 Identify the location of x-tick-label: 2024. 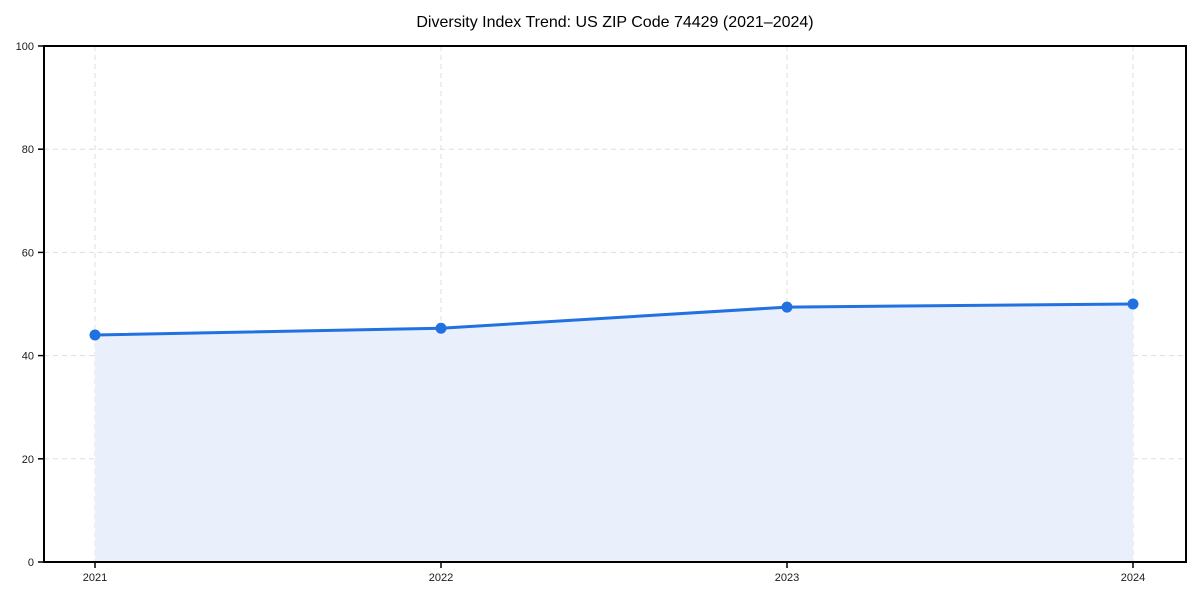
(1133, 578).